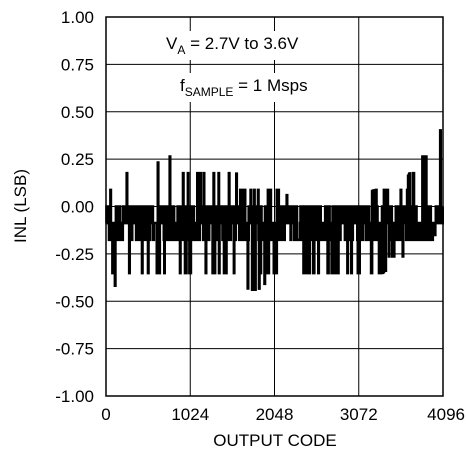  Describe the element at coordinates (74, 254) in the screenshot. I see `y-tick-label: -0.25` at that location.